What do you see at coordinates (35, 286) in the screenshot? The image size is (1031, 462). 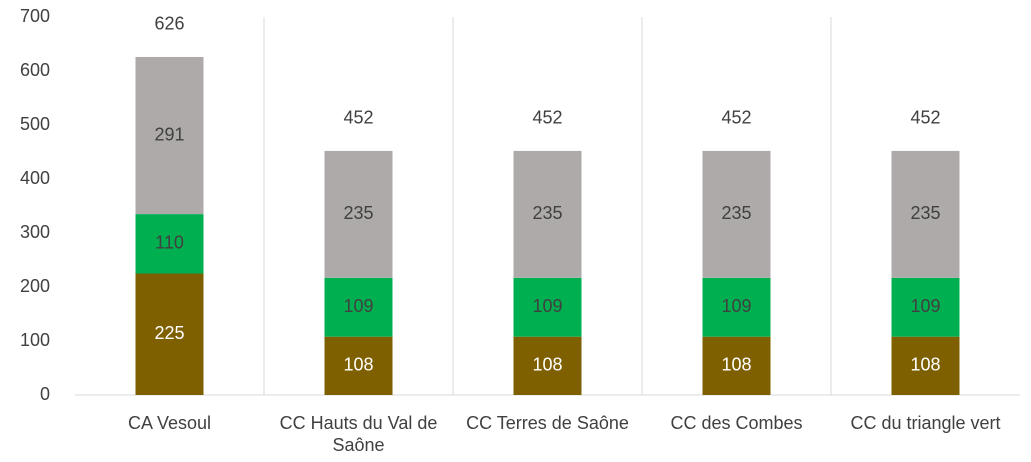 I see `y-tick-label: 200` at bounding box center [35, 286].